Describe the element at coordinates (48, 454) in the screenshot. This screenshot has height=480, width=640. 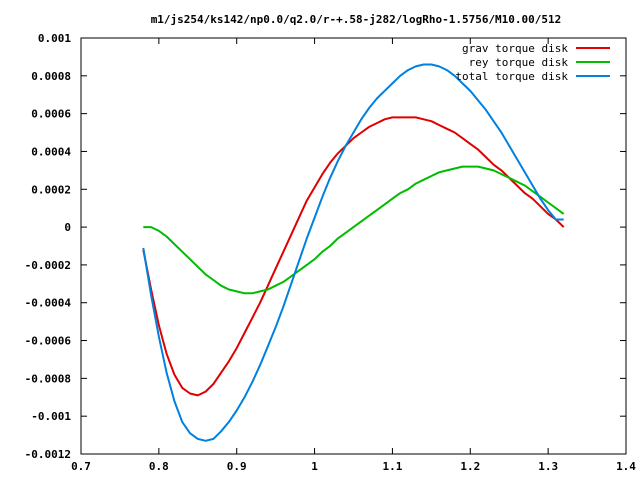
I see `y-tick-label: -0.0012` at that location.